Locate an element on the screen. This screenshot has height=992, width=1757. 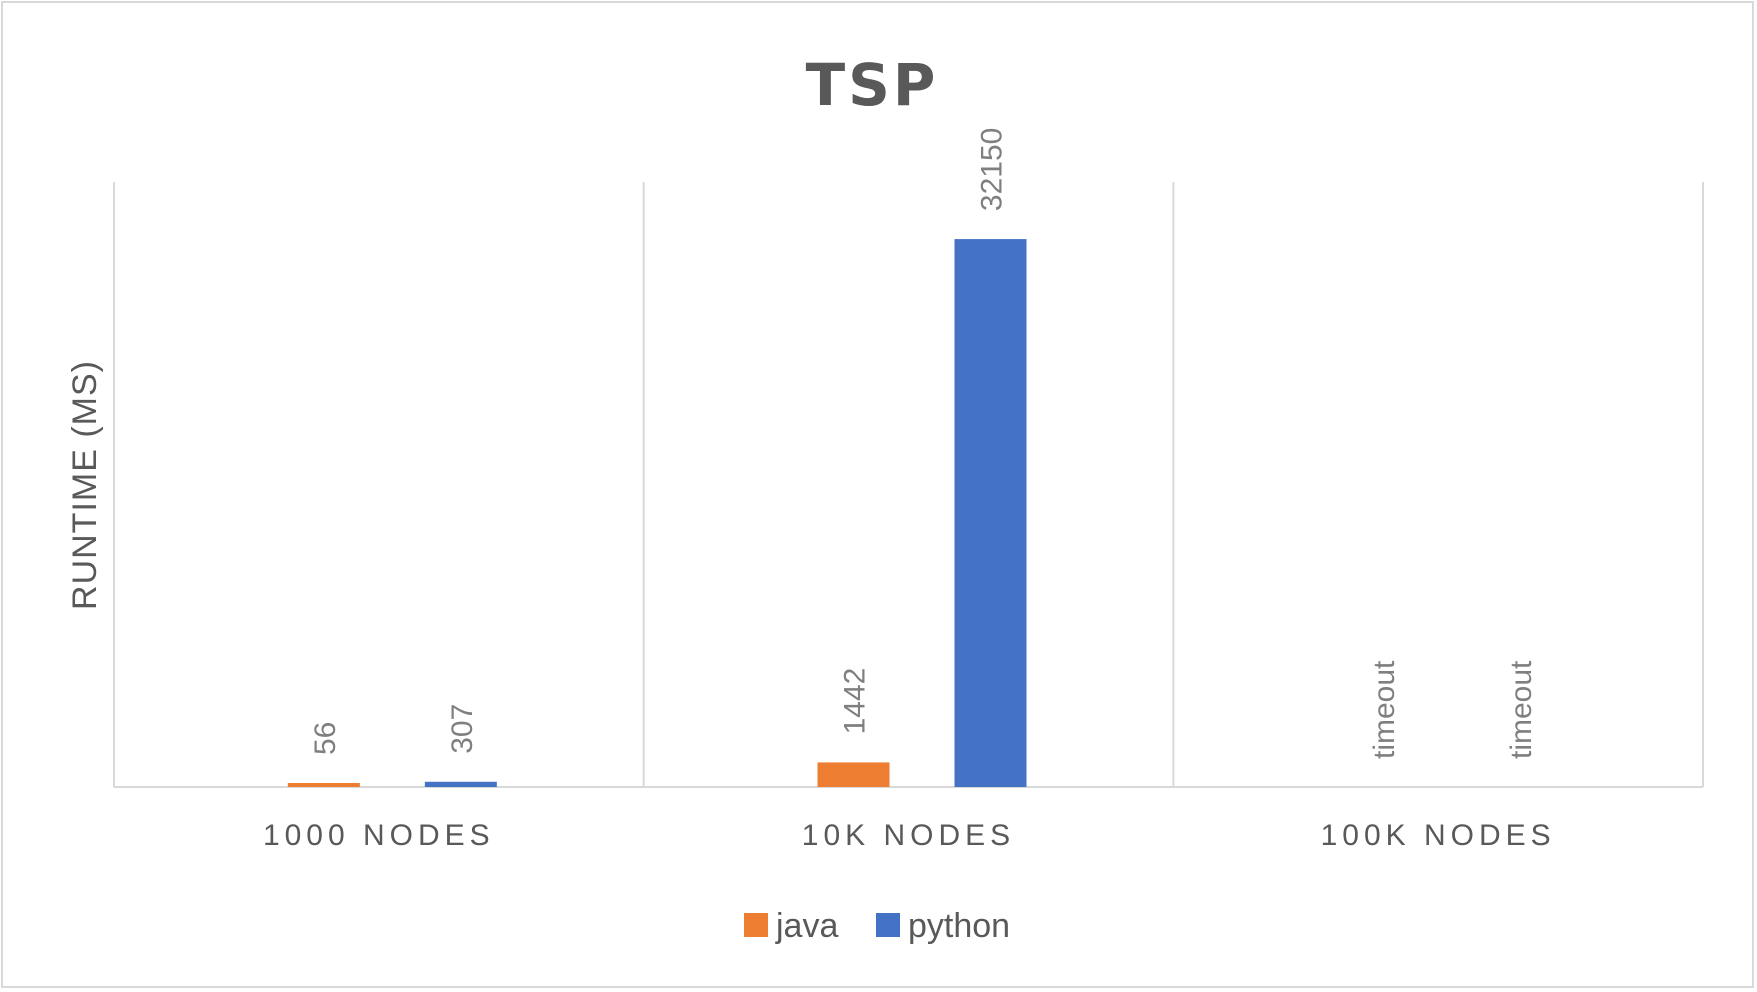
data-label: 32150 is located at coordinates (992, 169).